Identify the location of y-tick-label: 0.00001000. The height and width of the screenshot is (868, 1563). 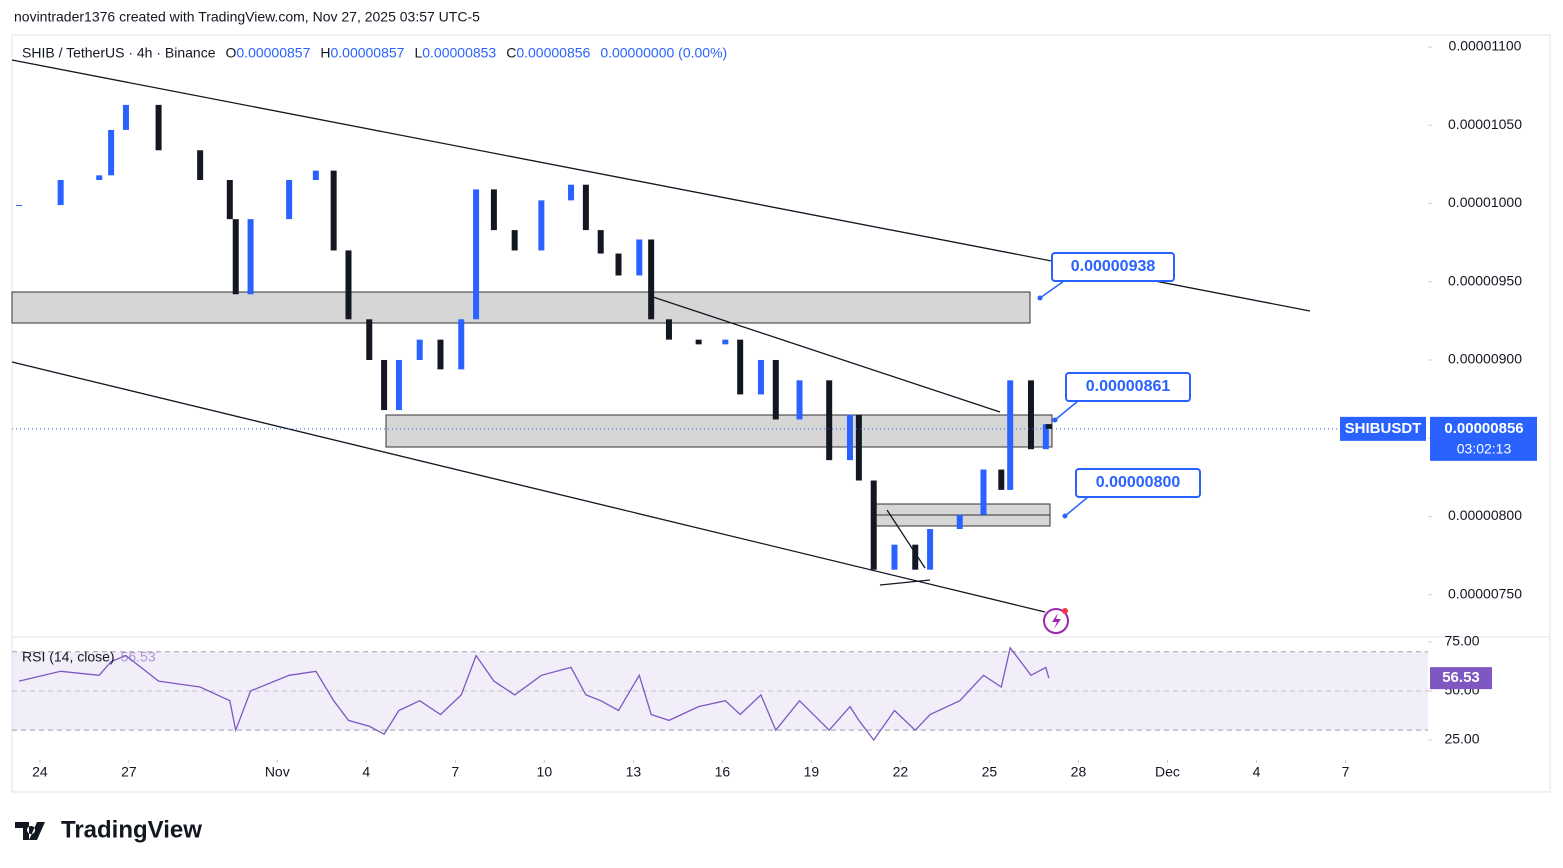
(1485, 202).